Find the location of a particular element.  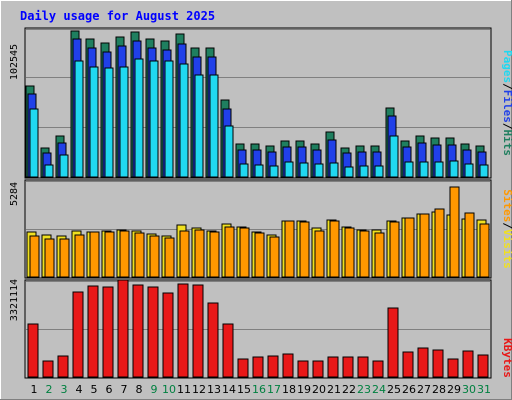

day-label: 17 is located at coordinates (274, 389).